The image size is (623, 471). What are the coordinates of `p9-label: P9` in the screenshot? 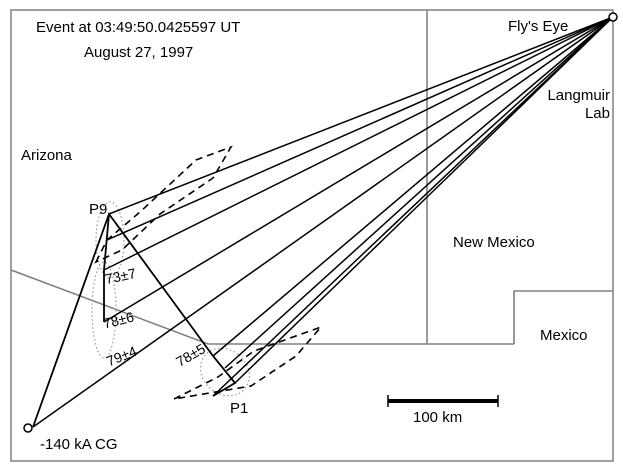 It's located at (98, 209).